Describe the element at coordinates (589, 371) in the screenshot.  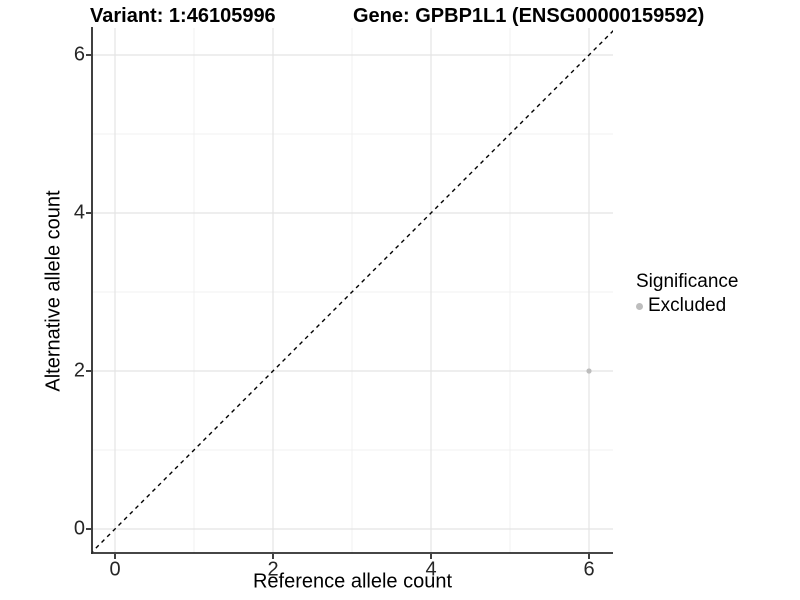
I see `data-point` at that location.